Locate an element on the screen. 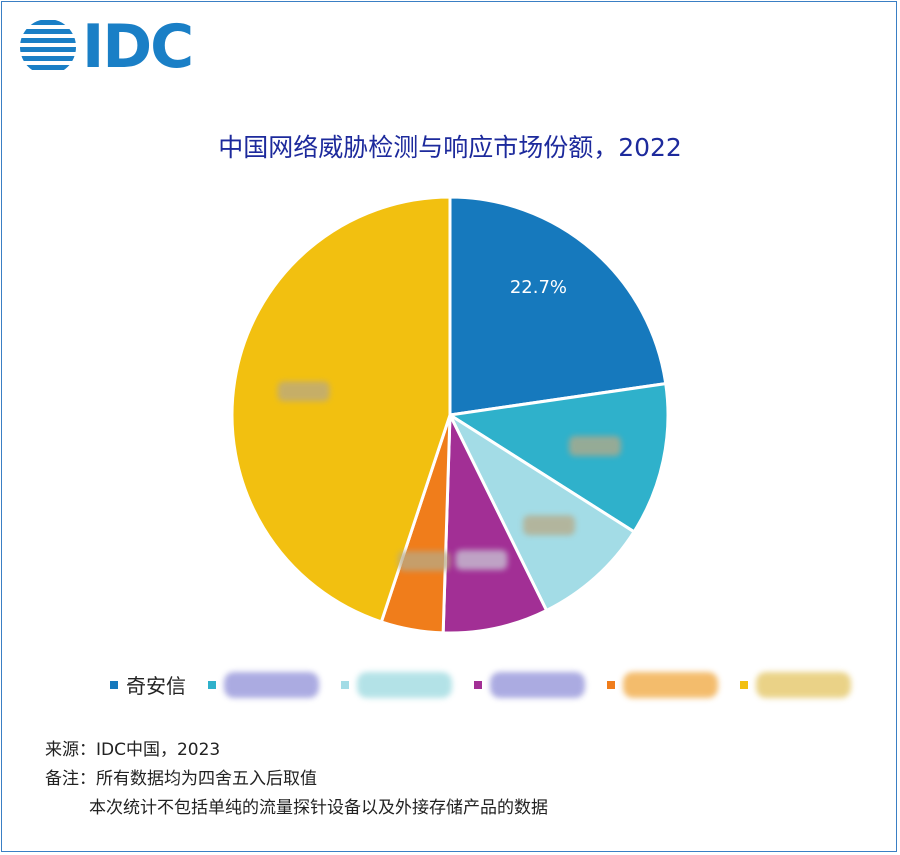 The height and width of the screenshot is (855, 900). remark-note-2: 本次统计不包括单纯的流量探针设备以及外接存储产品的数据 is located at coordinates (318, 808).